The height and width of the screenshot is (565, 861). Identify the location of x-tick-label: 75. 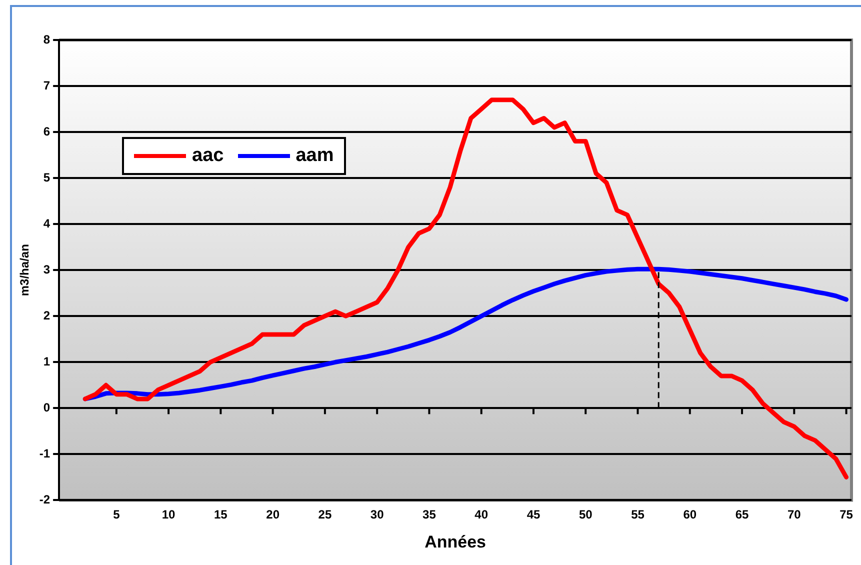
(847, 515).